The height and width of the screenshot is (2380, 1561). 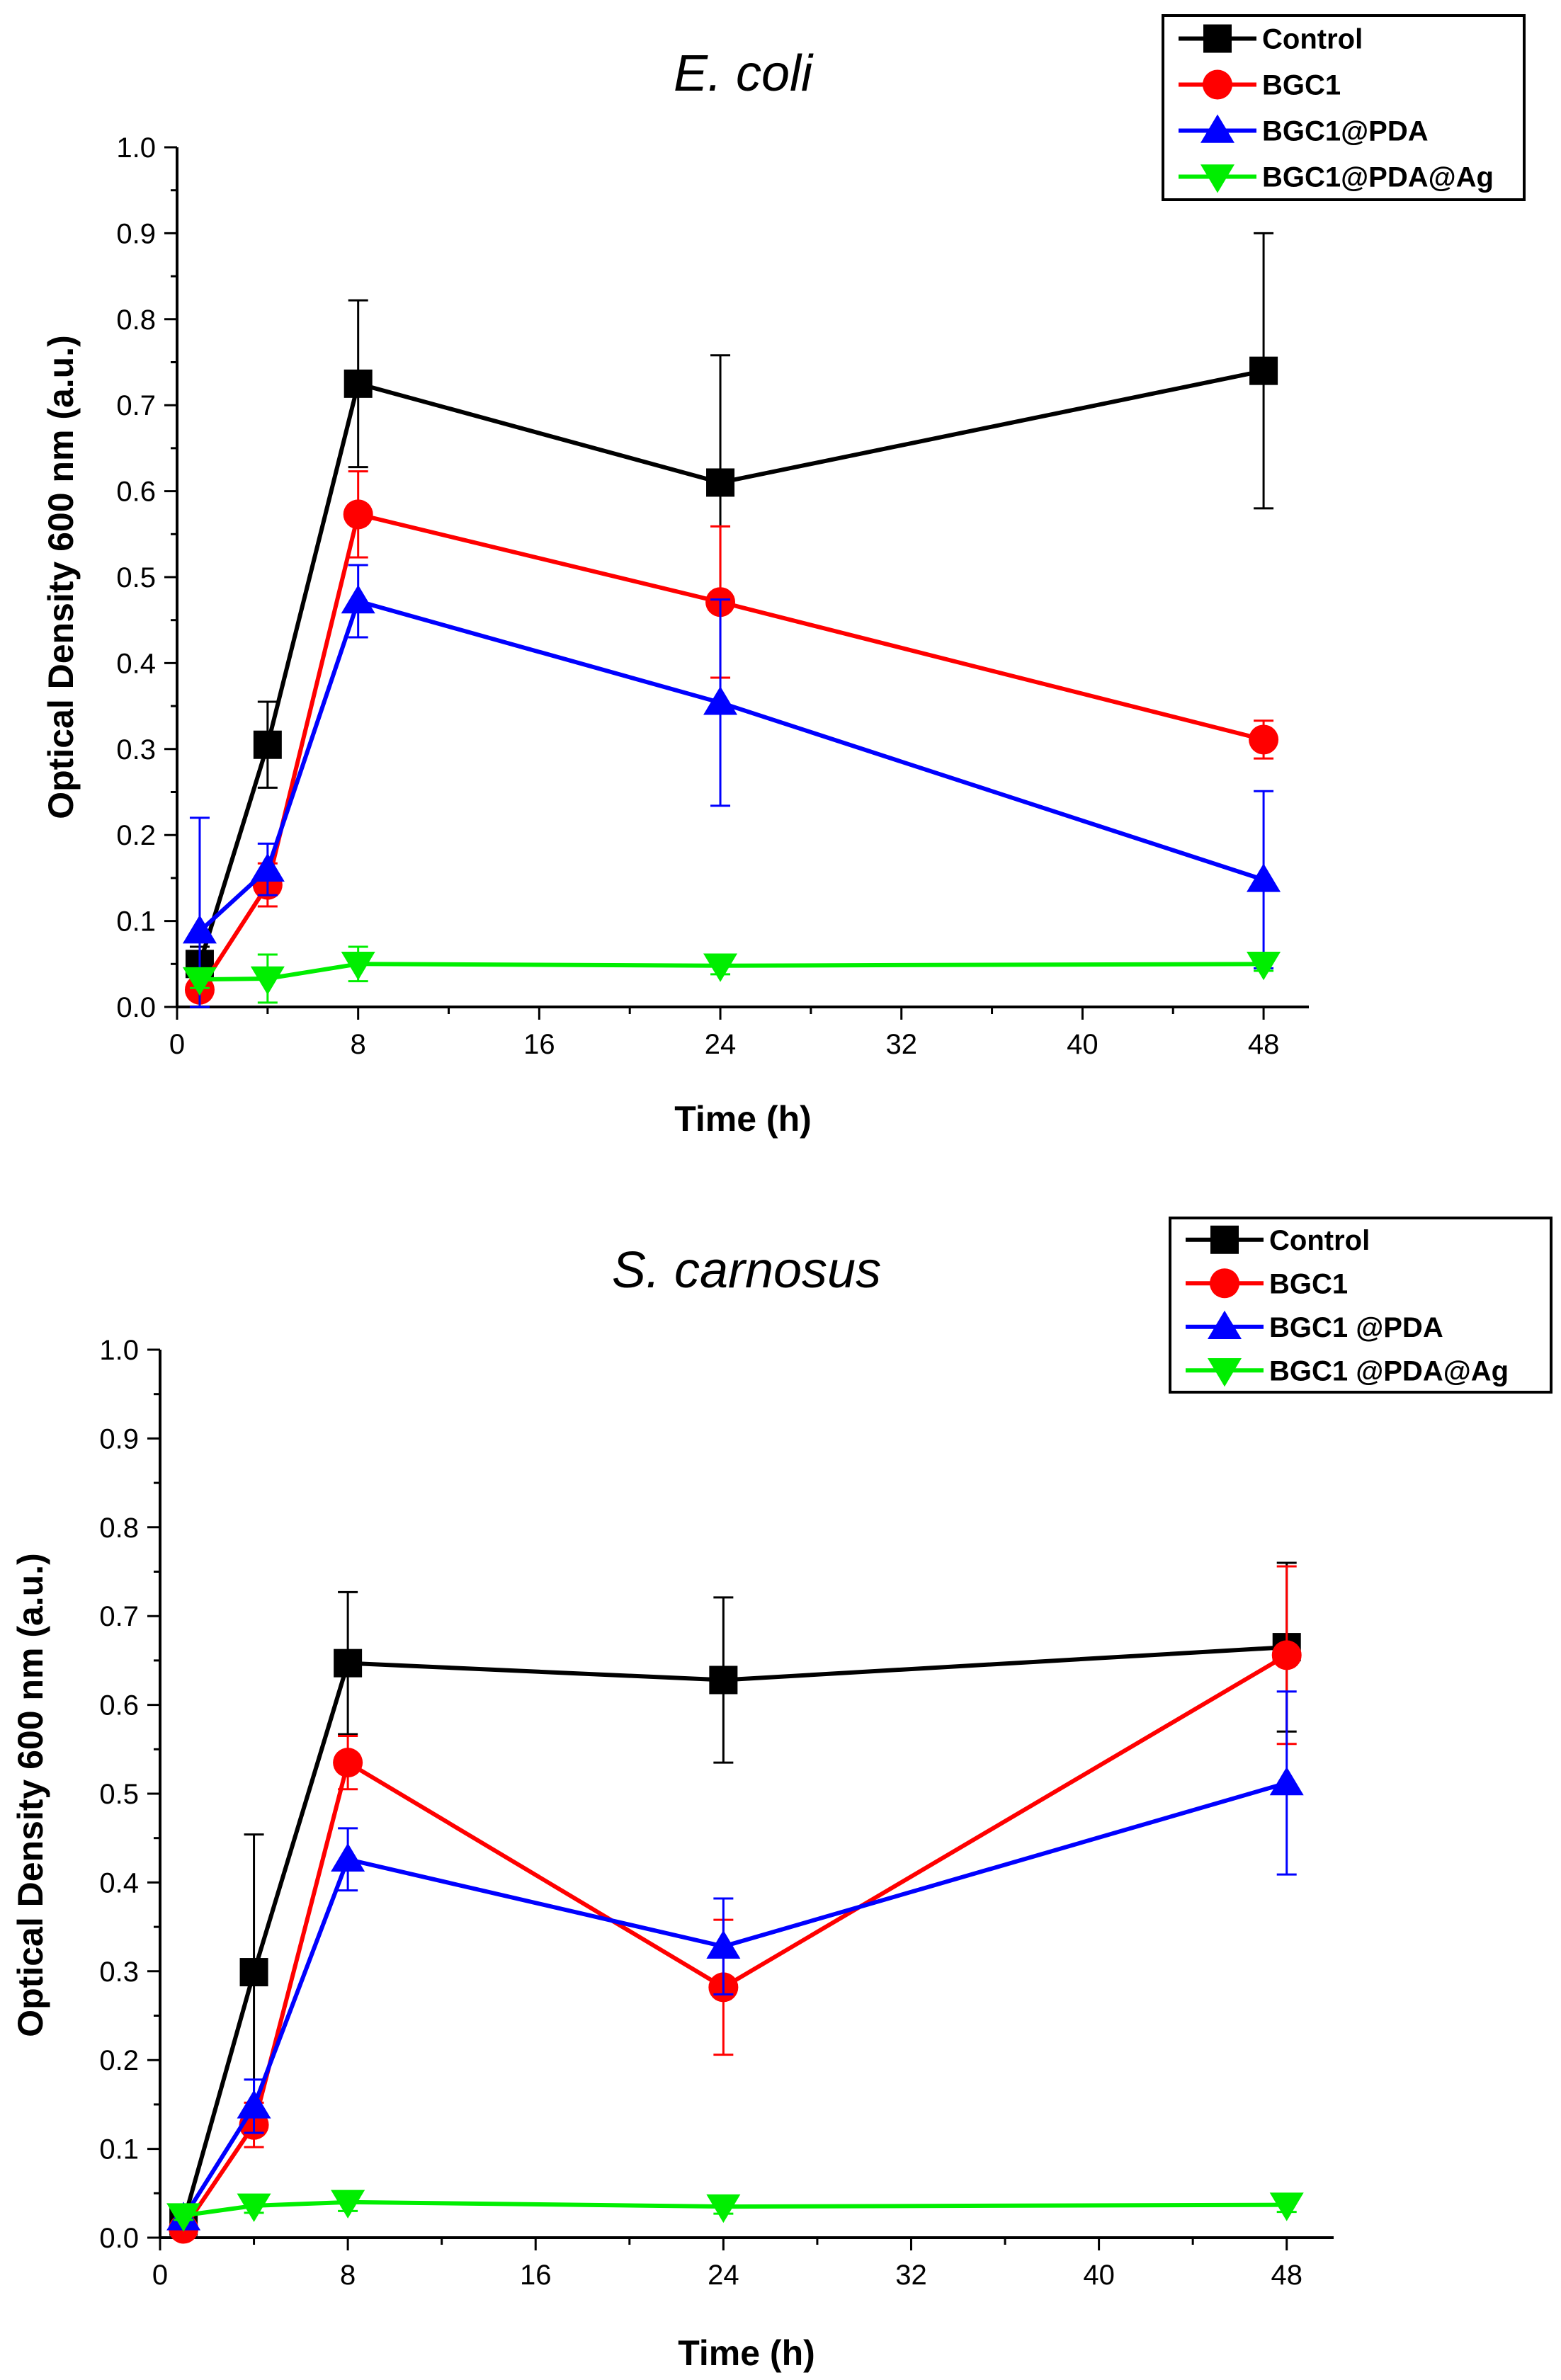 What do you see at coordinates (1356, 1327) in the screenshot?
I see `legend-label: BGC1 @PDA` at bounding box center [1356, 1327].